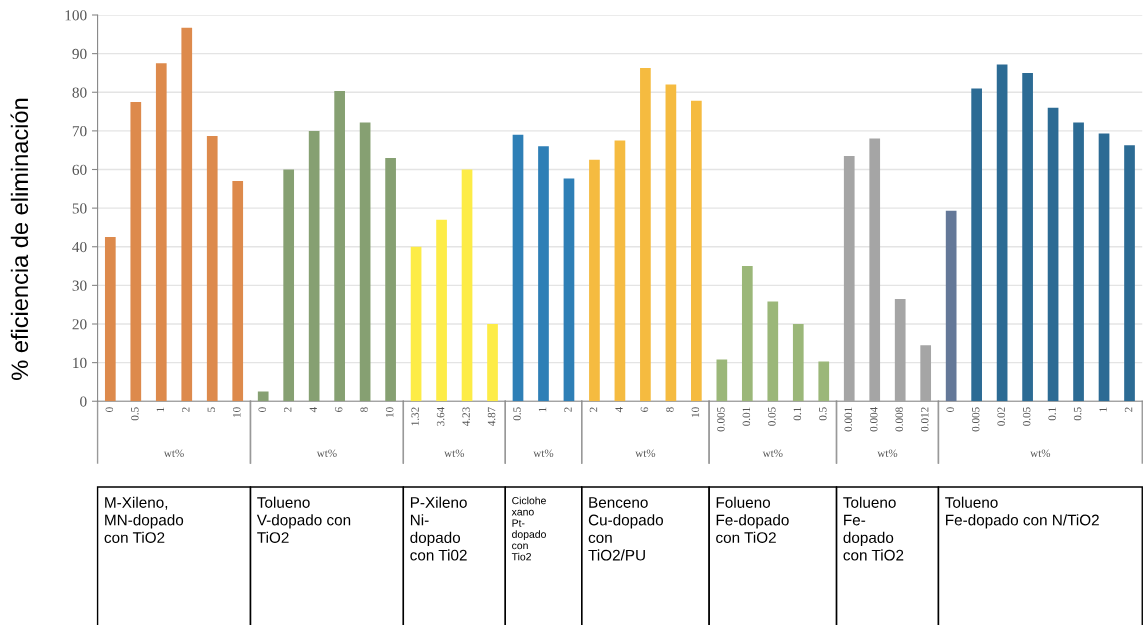  I want to click on y-tick-label: 90, so click(79, 54).